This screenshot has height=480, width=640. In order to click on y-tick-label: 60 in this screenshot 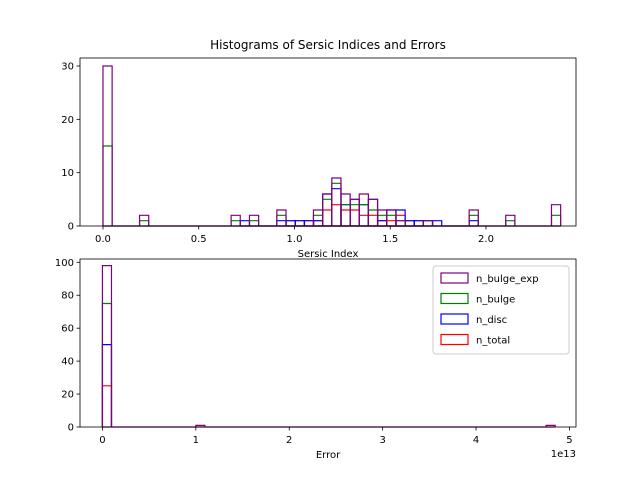, I will do `click(67, 329)`.